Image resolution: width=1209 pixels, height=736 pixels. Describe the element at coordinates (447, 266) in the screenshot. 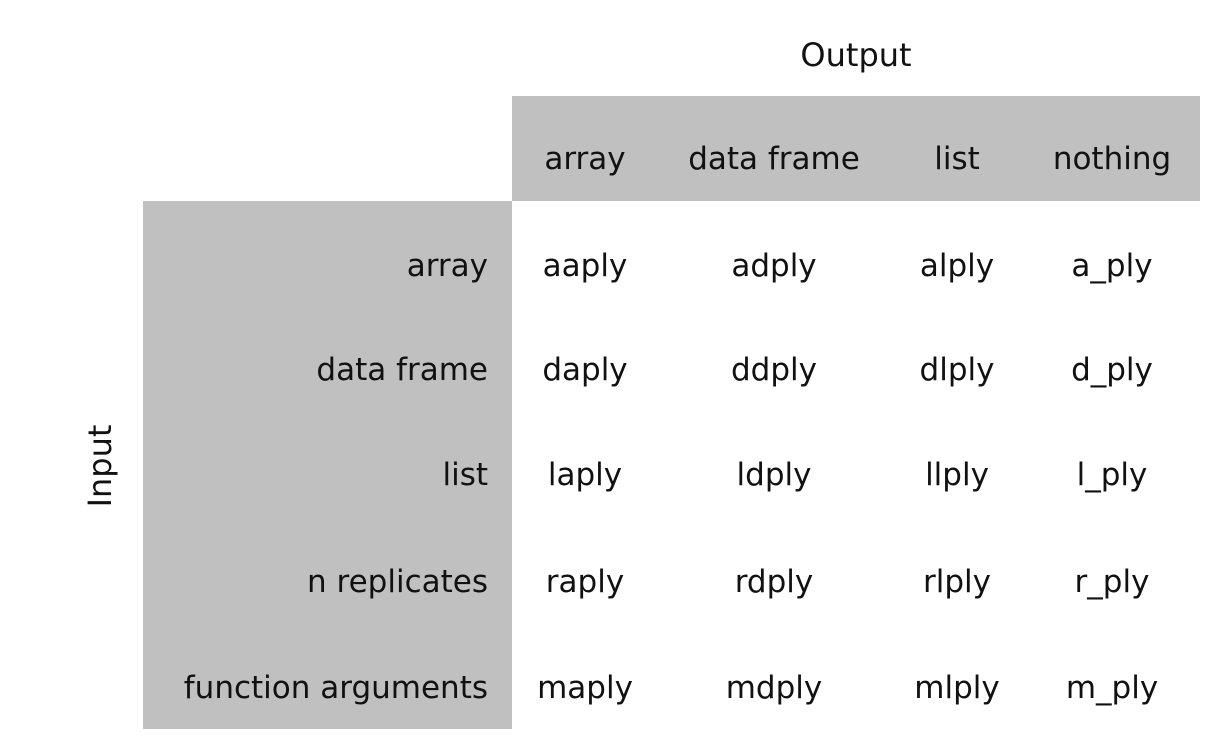

I see `row-header-array: array` at that location.